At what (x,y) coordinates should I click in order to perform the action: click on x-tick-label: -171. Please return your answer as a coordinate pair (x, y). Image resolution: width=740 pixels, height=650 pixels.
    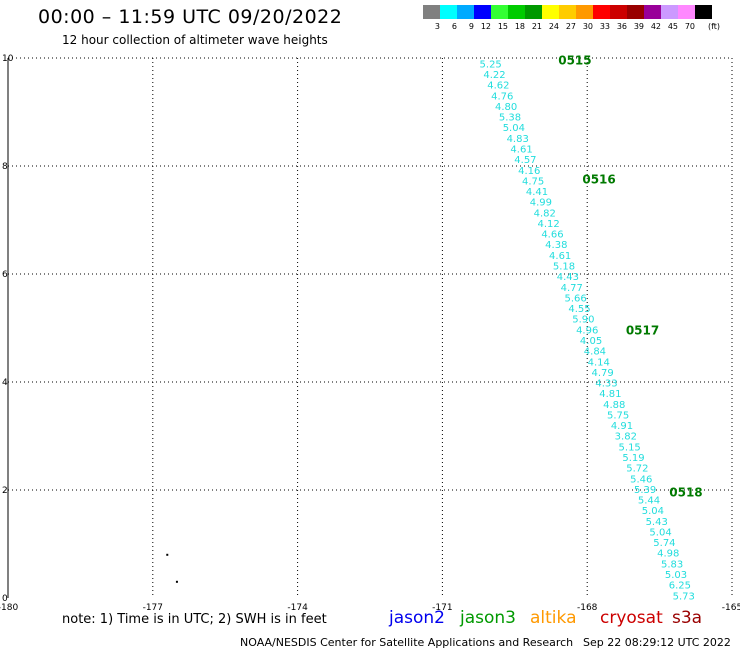
    Looking at the image, I should click on (442, 608).